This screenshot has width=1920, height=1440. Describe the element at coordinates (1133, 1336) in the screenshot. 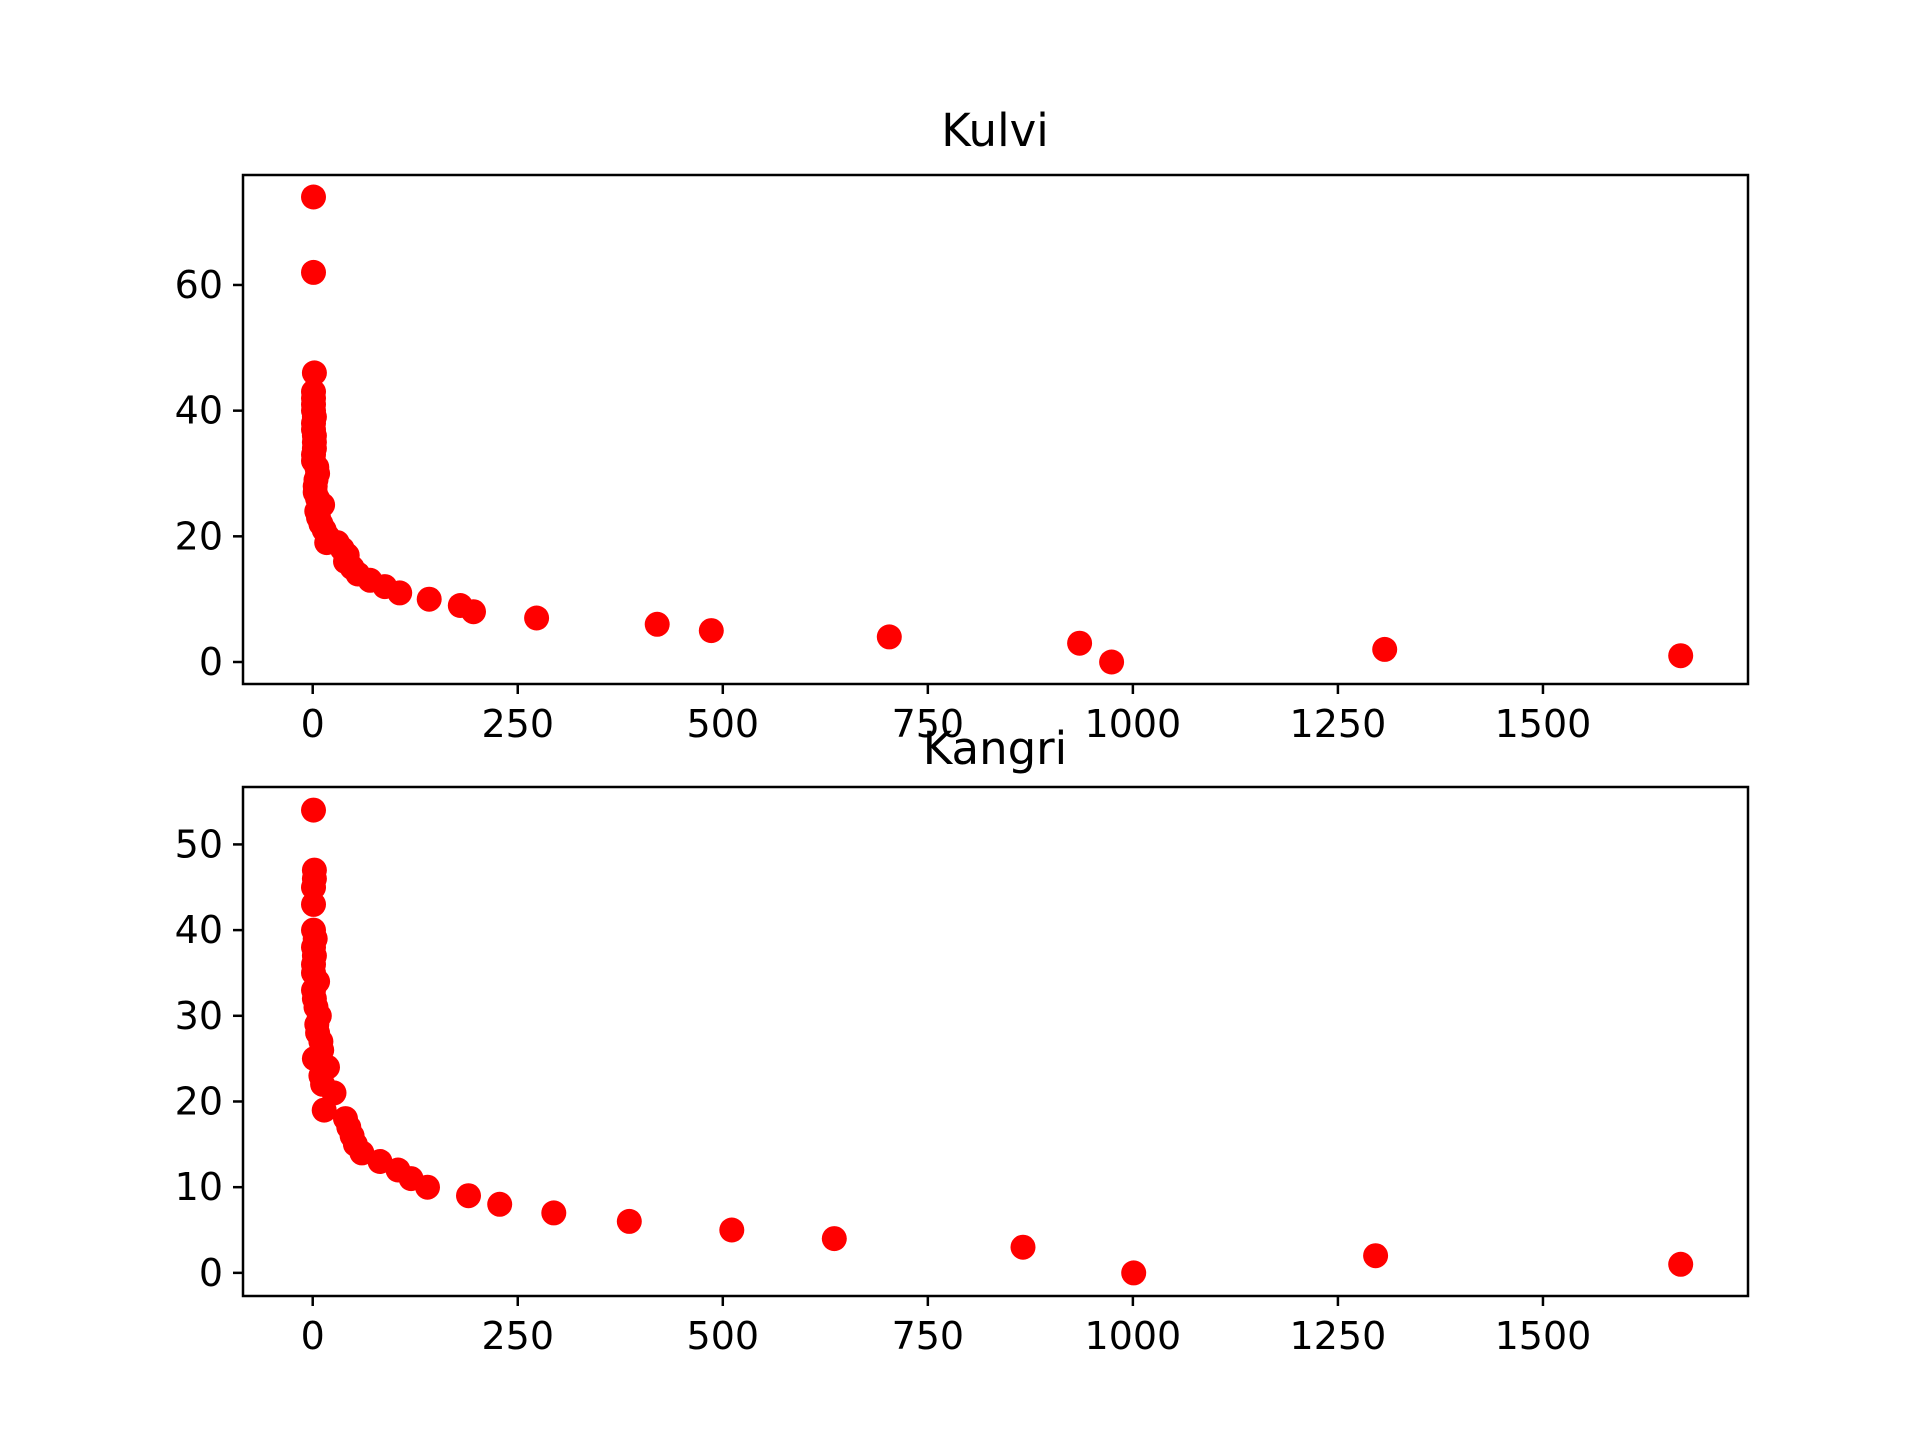

I see `kangri-x-tick-label: 1000` at that location.